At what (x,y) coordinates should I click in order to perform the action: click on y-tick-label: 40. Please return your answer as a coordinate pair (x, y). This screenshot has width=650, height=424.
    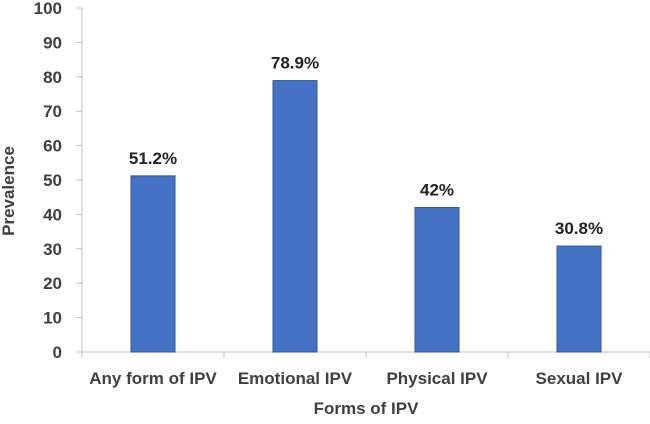
    Looking at the image, I should click on (52, 214).